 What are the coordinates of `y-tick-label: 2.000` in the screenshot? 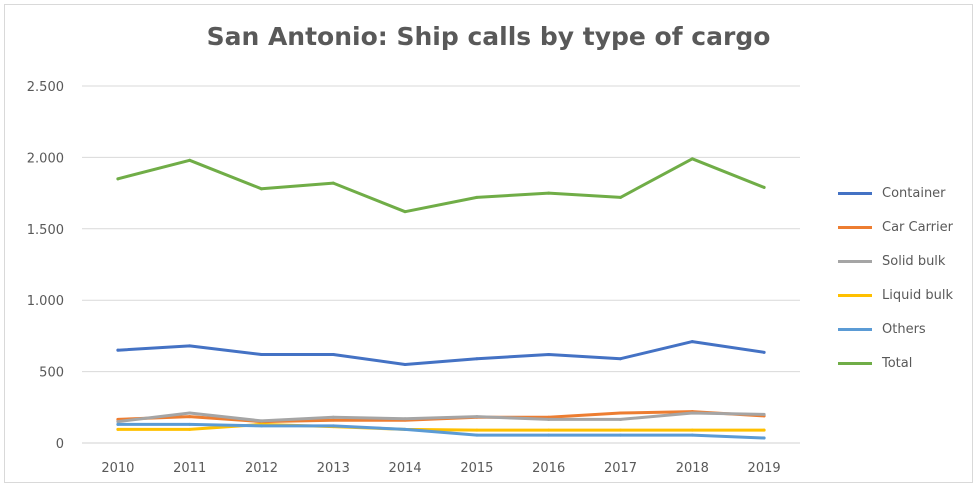 It's located at (45, 158).